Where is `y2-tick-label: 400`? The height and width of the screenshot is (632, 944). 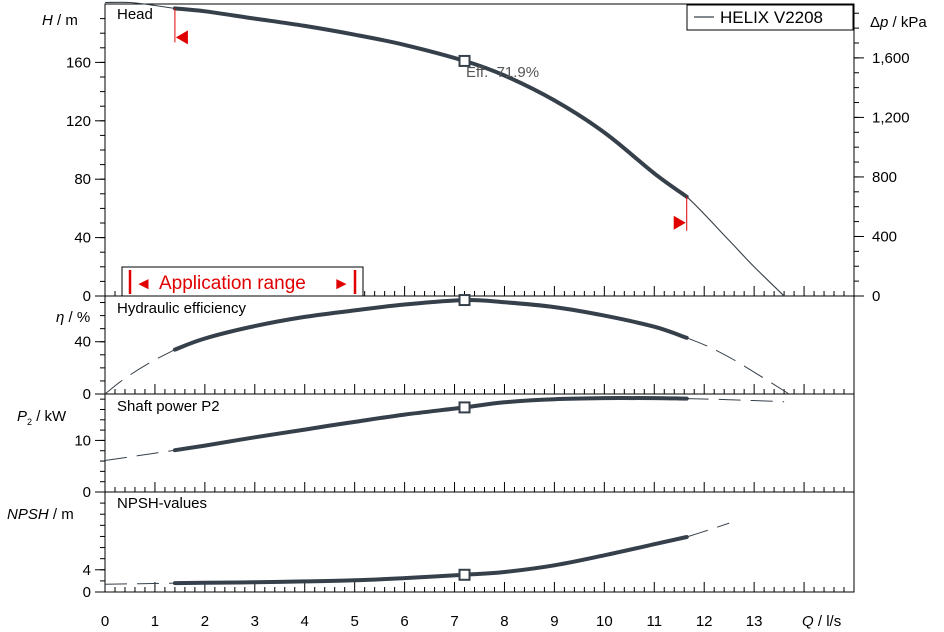
y2-tick-label: 400 is located at coordinates (884, 236).